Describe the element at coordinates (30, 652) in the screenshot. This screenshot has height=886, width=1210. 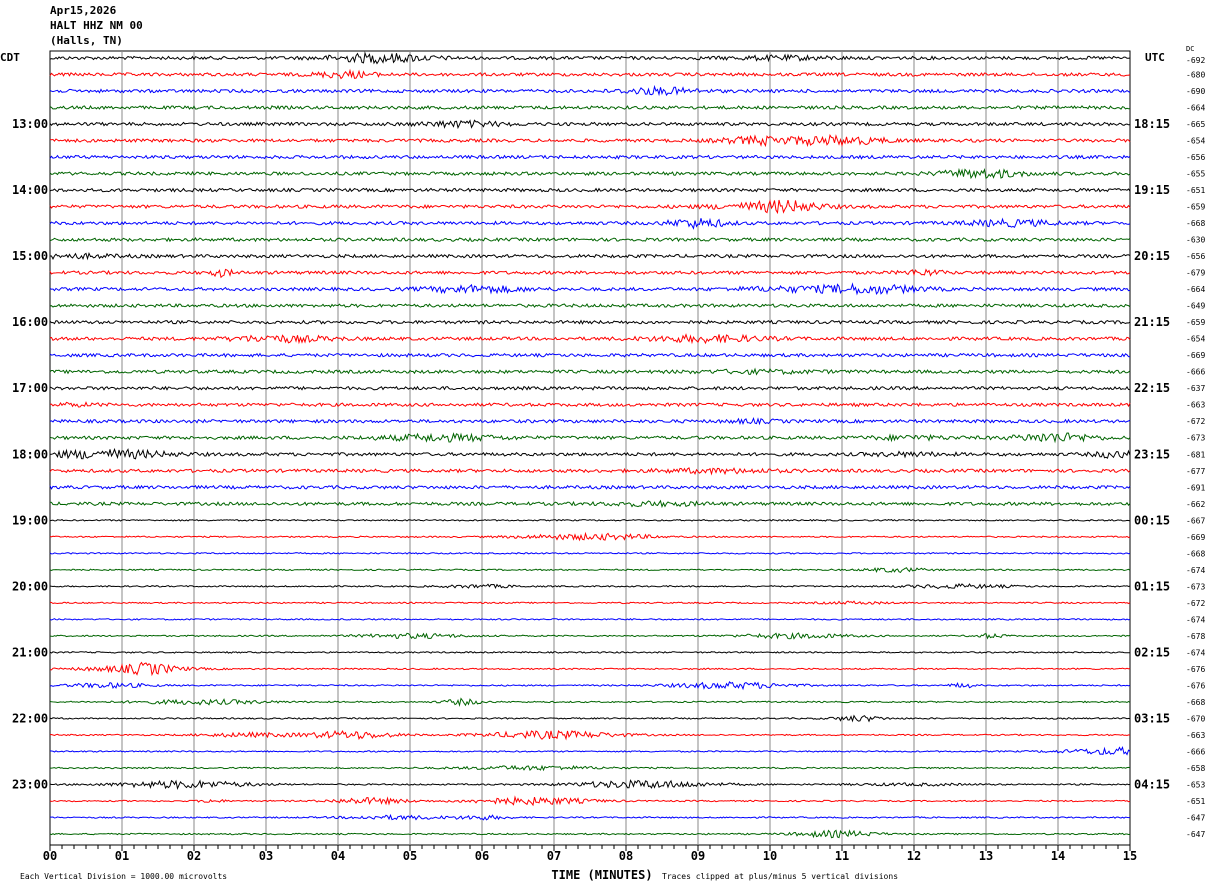
I see `left-hour-label: 21:00` at that location.